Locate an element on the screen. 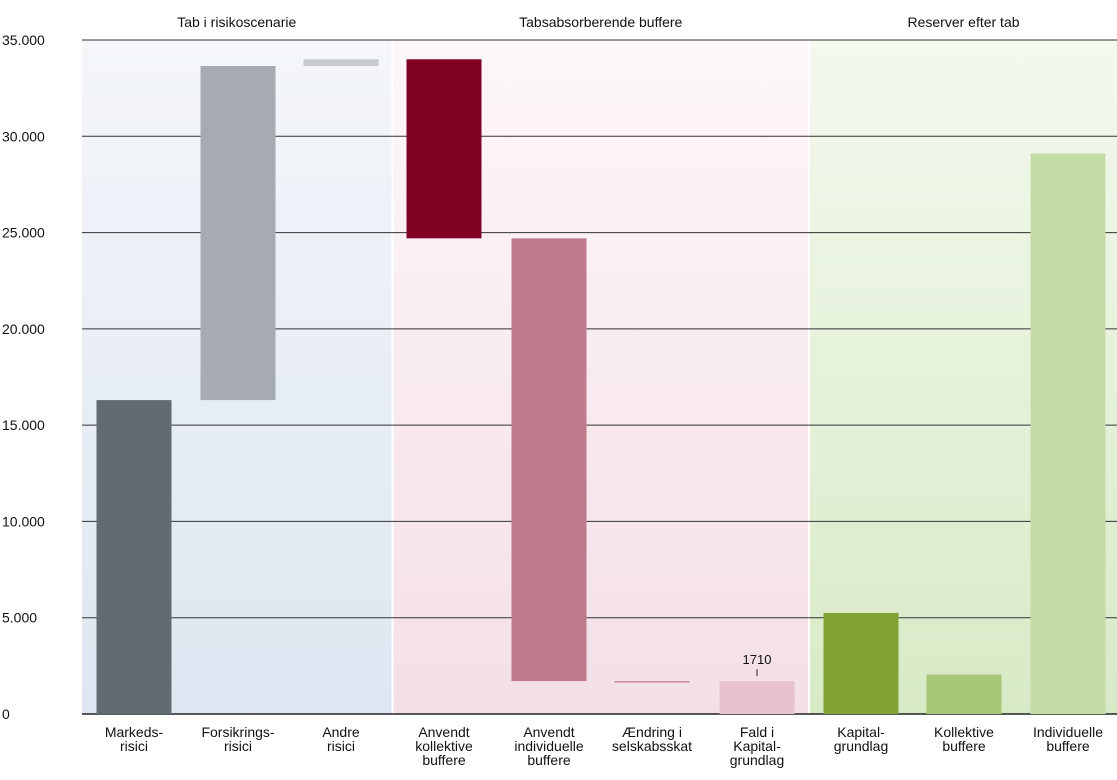  y-tick-label: 0 is located at coordinates (6, 714).